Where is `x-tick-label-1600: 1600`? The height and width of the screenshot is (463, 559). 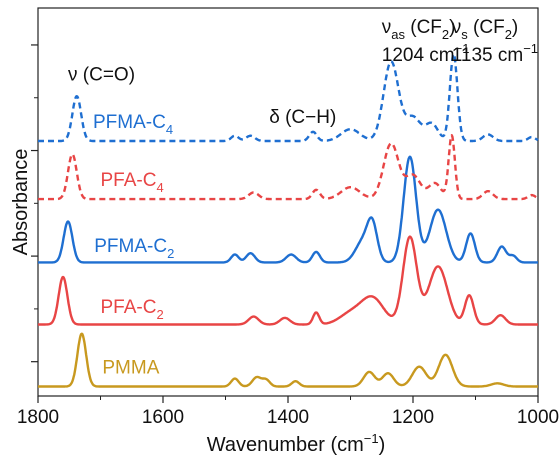
x-tick-label-1600: 1600 is located at coordinates (163, 417).